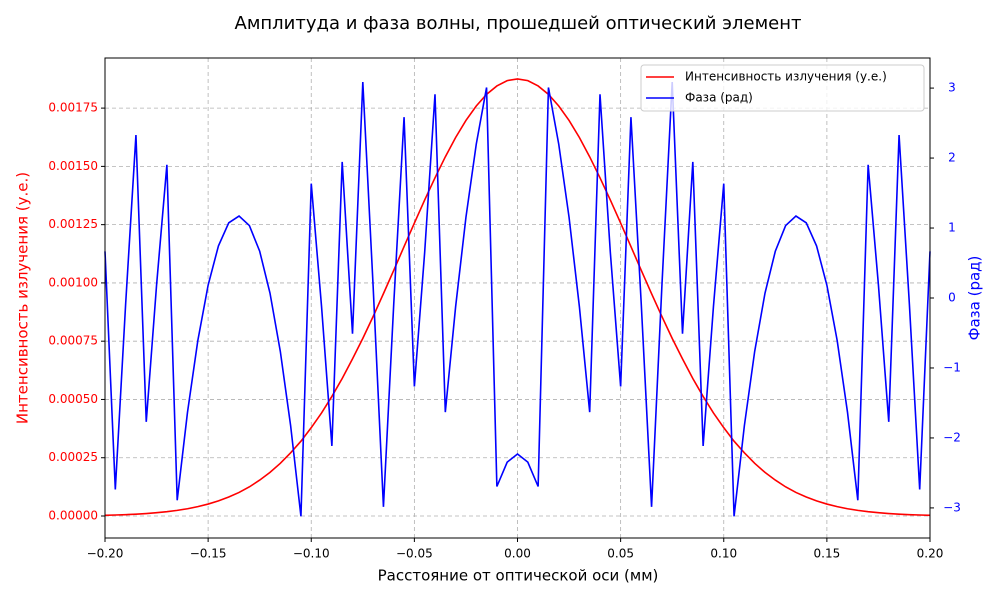  What do you see at coordinates (952, 228) in the screenshot?
I see `y2-tick-label: 1` at bounding box center [952, 228].